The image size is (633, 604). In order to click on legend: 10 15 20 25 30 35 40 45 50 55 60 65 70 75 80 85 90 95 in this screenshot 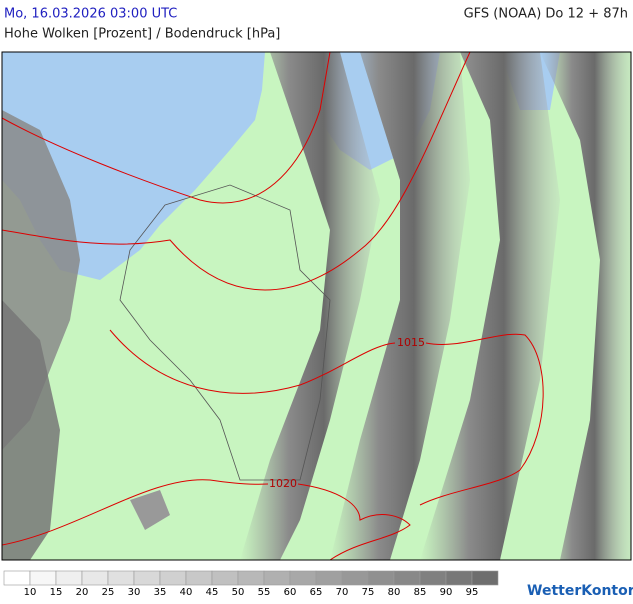, I will do `click(251, 584)`.